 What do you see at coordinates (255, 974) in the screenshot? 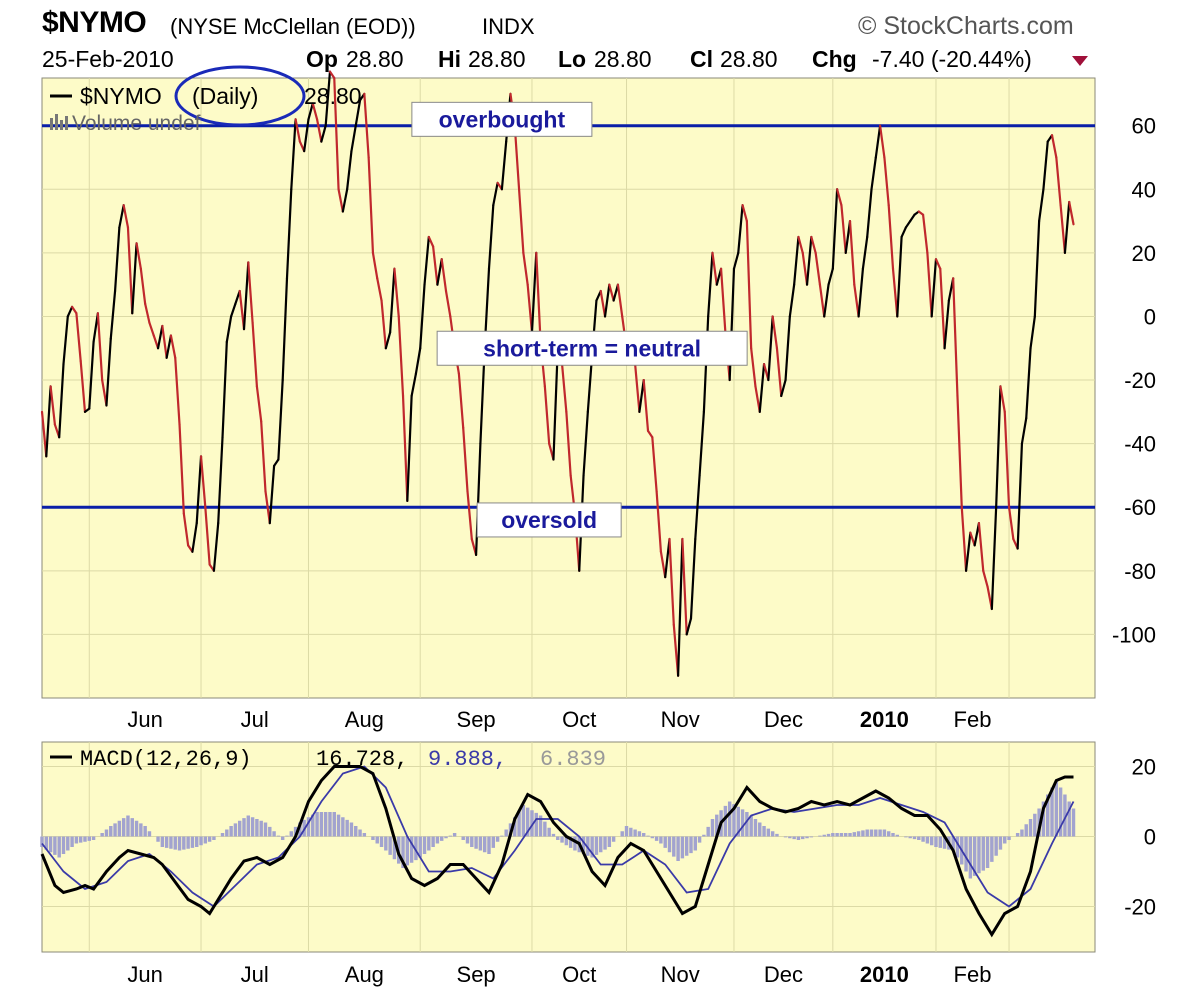
I see `macd-x-tick-label: Jul` at bounding box center [255, 974].